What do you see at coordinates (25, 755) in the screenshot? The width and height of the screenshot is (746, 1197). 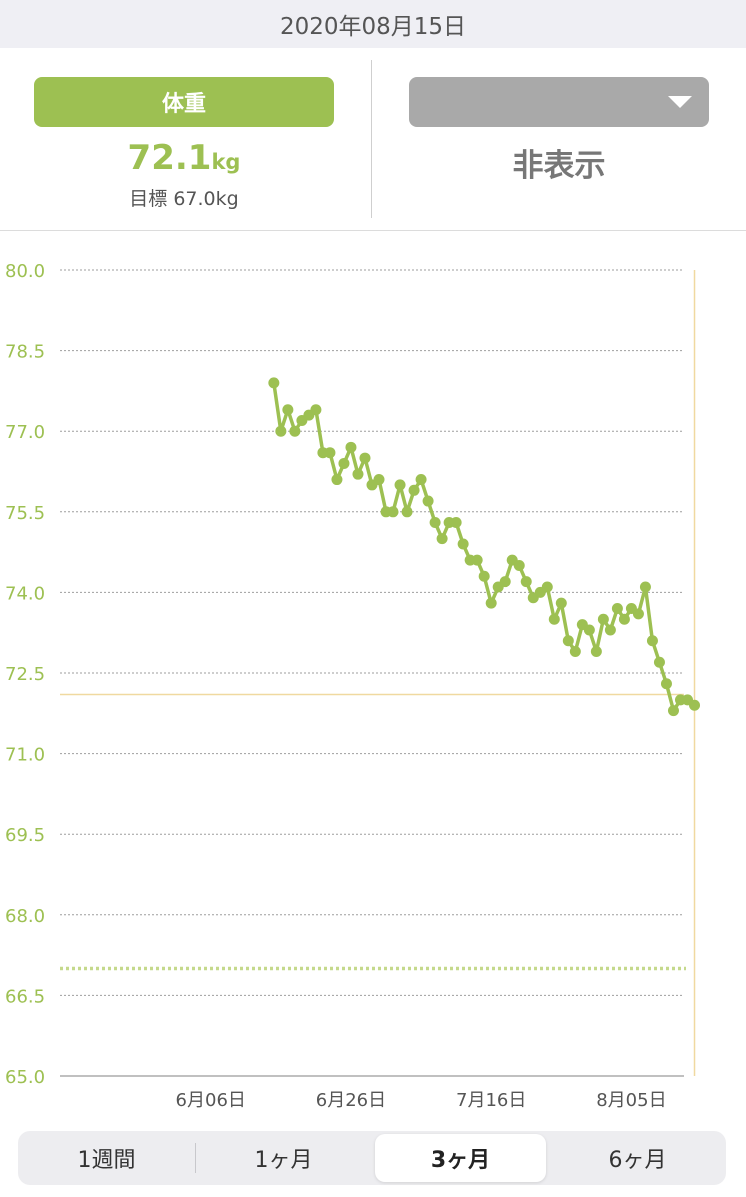 I see `y-tick-label: 71.0` at bounding box center [25, 755].